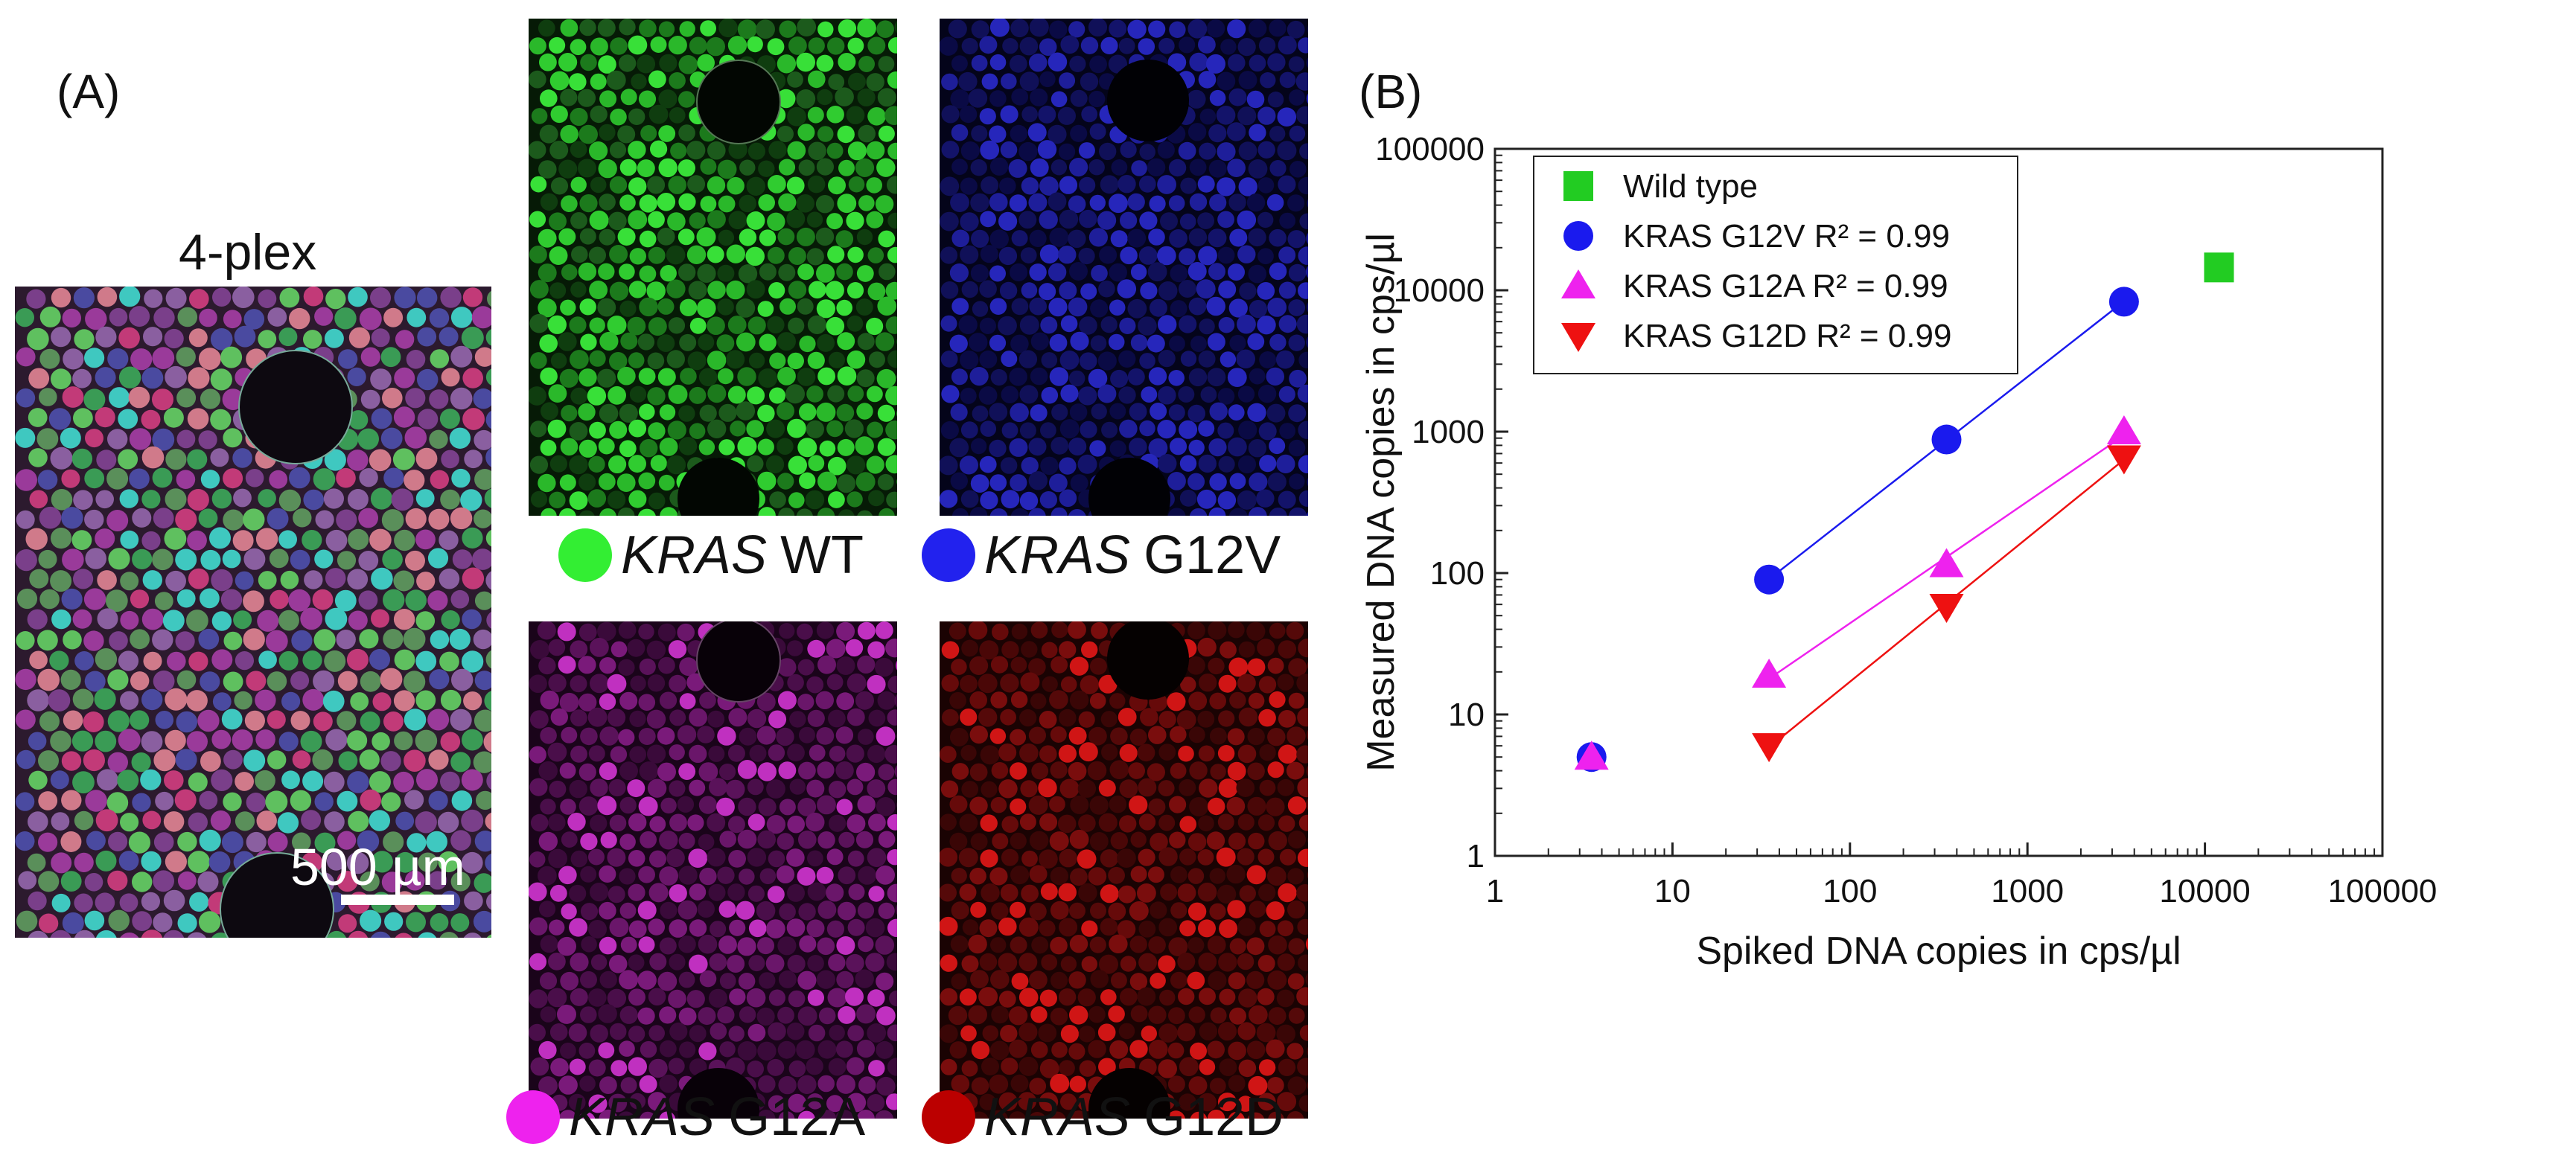 The image size is (2576, 1161). Describe the element at coordinates (948, 555) in the screenshot. I see `channel-color-dot` at that location.